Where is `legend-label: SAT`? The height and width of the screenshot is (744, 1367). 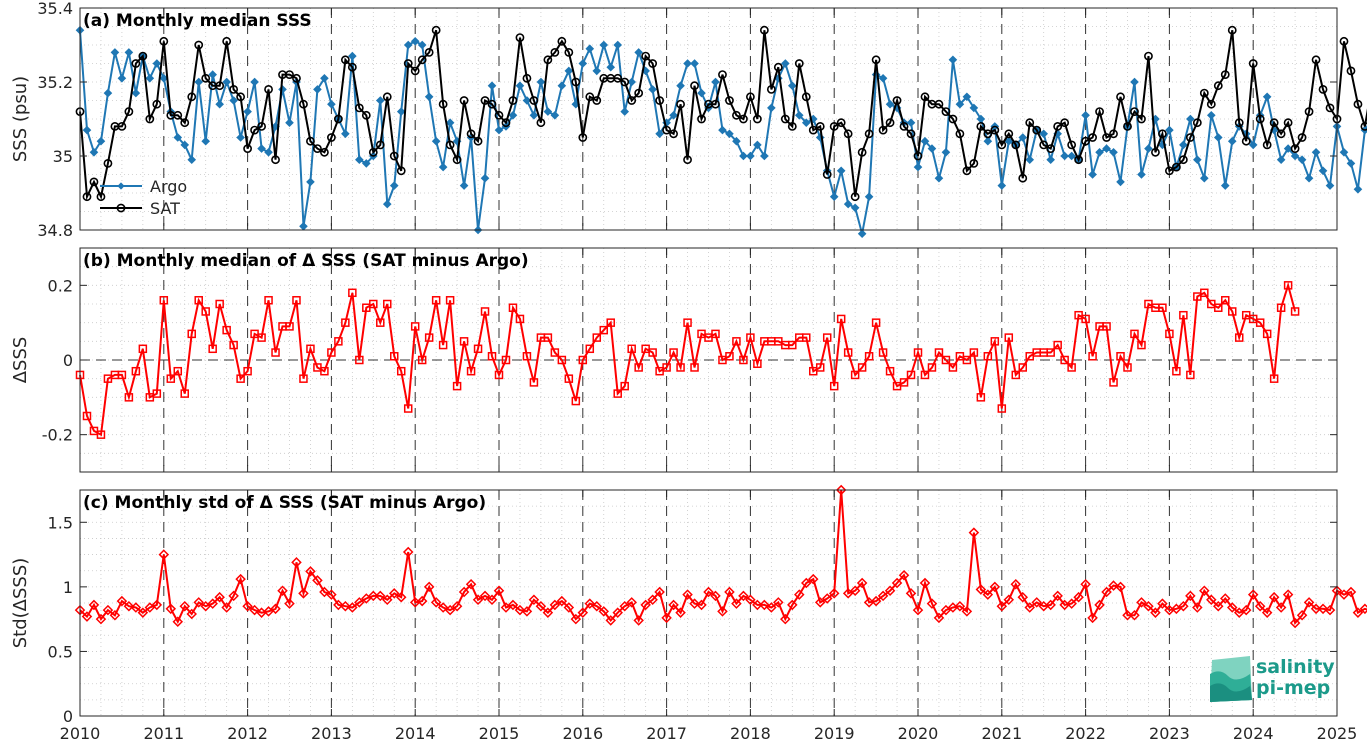 legend-label: SAT is located at coordinates (165, 208).